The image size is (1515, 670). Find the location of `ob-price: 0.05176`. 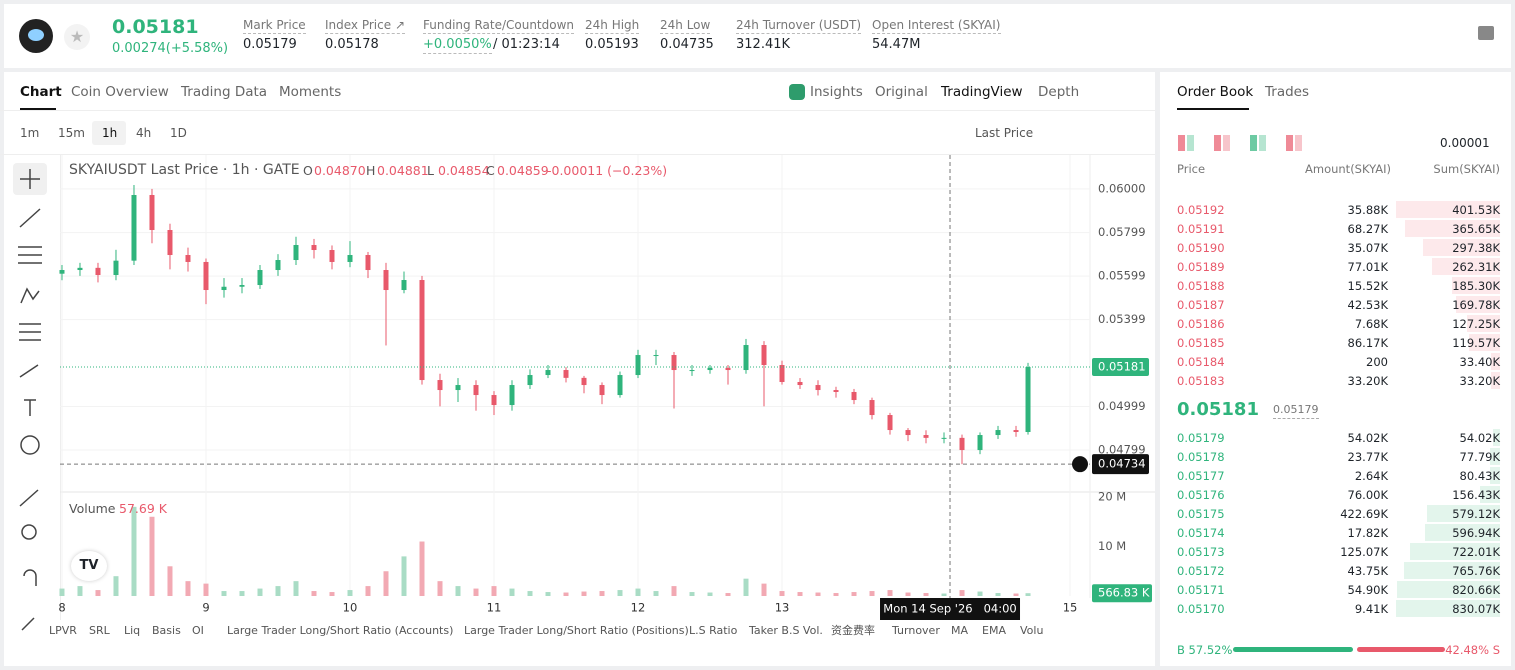

ob-price: 0.05176 is located at coordinates (1201, 495).